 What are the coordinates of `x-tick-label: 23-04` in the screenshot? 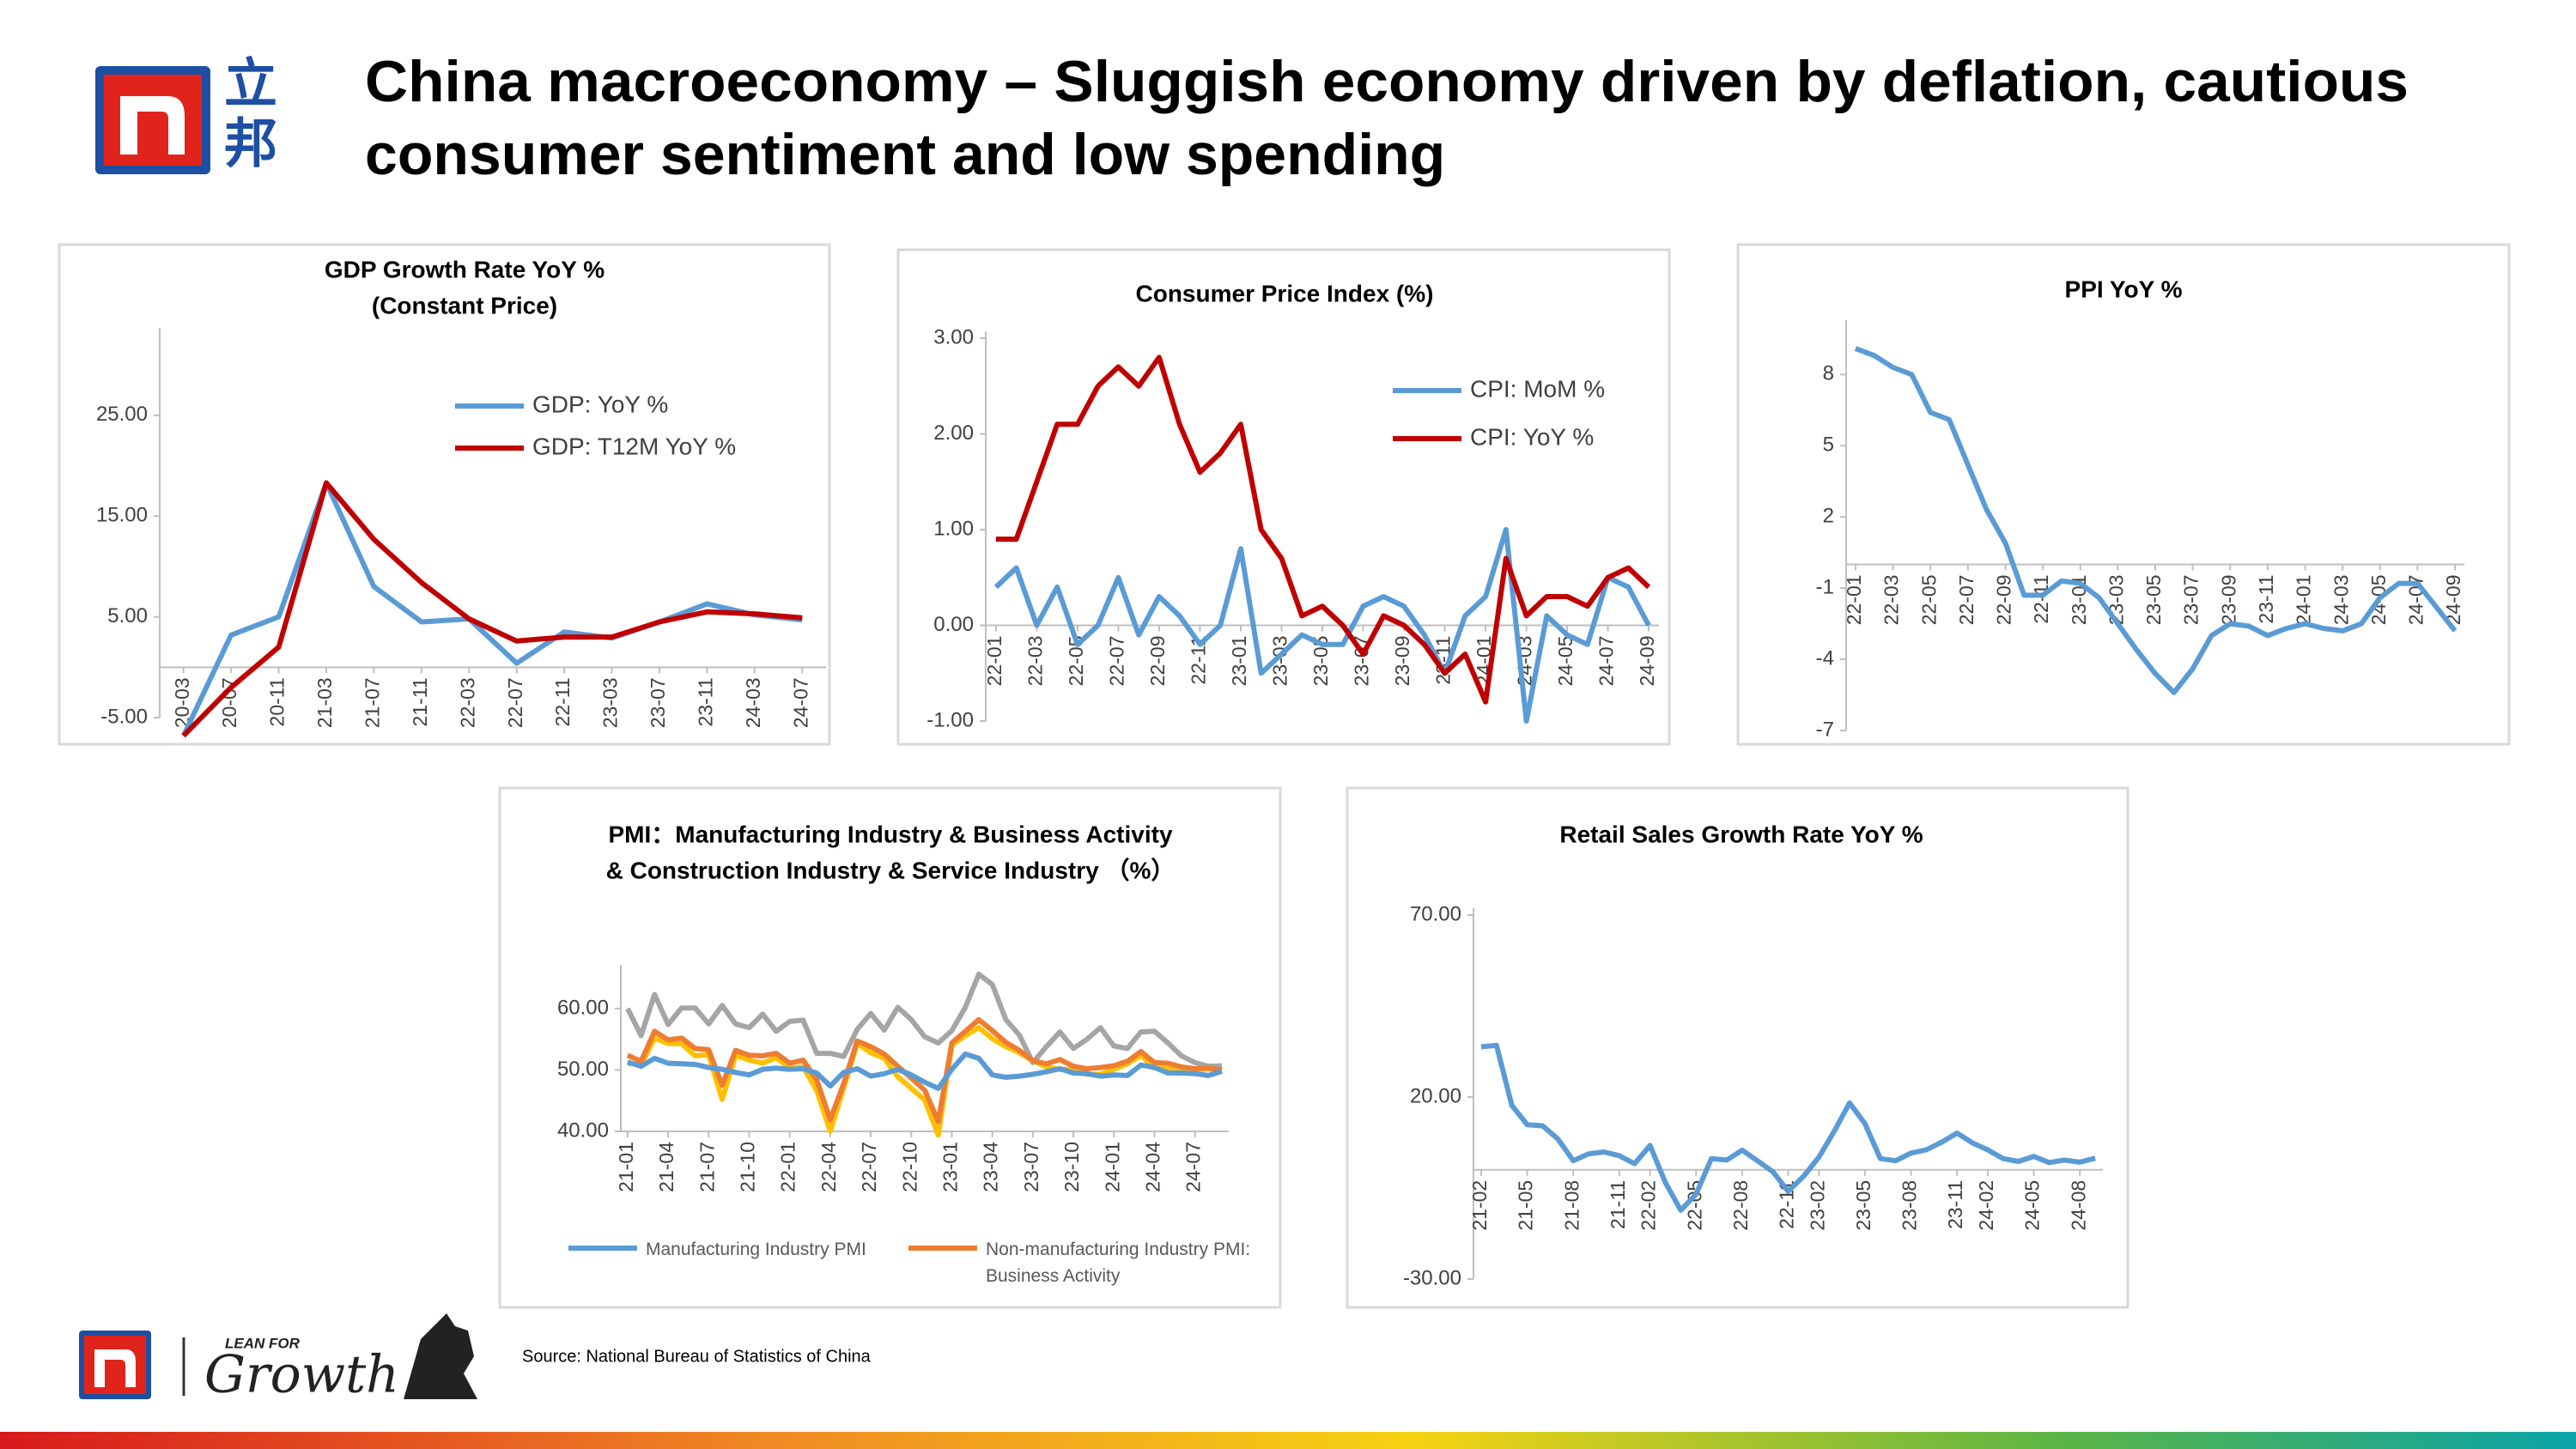 It's located at (991, 1167).